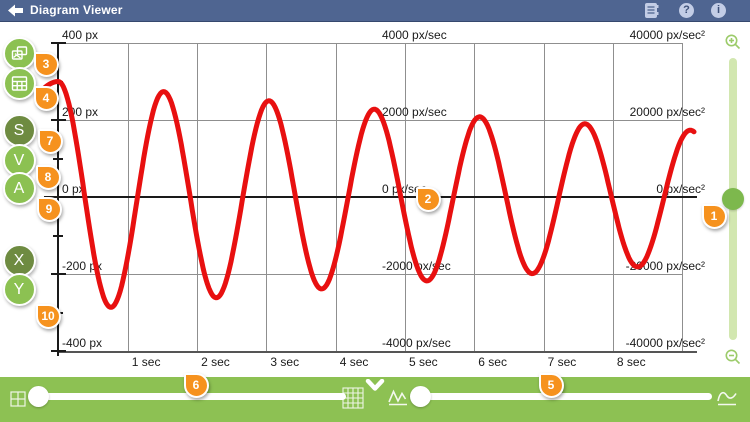  I want to click on smoothing-slider-track, so click(564, 396).